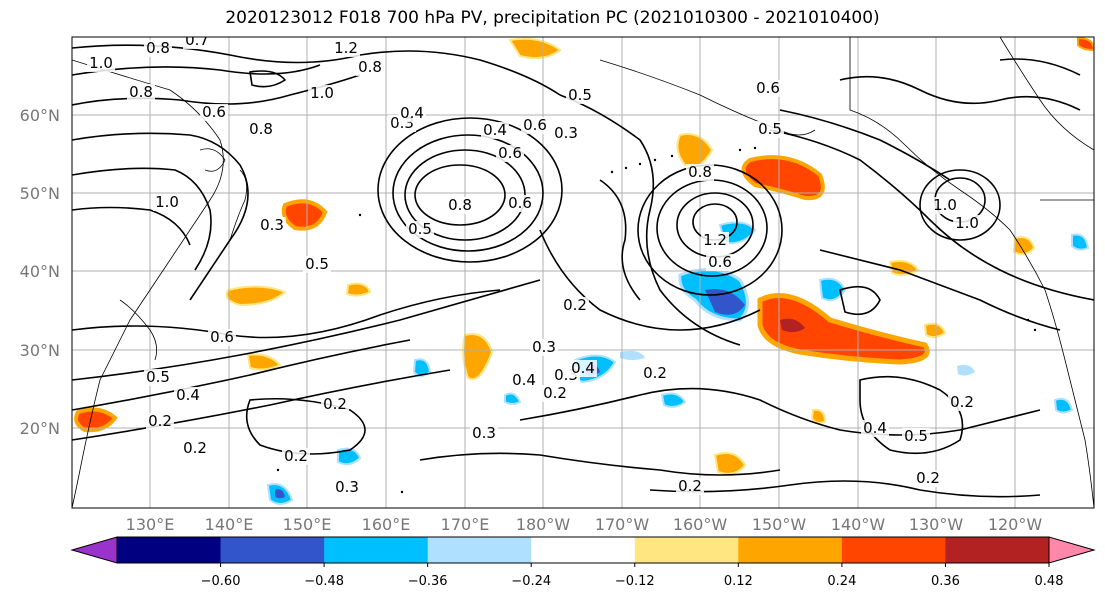 The height and width of the screenshot is (601, 1105). Describe the element at coordinates (531, 581) in the screenshot. I see `colorbar-tick-label: −0.24` at that location.